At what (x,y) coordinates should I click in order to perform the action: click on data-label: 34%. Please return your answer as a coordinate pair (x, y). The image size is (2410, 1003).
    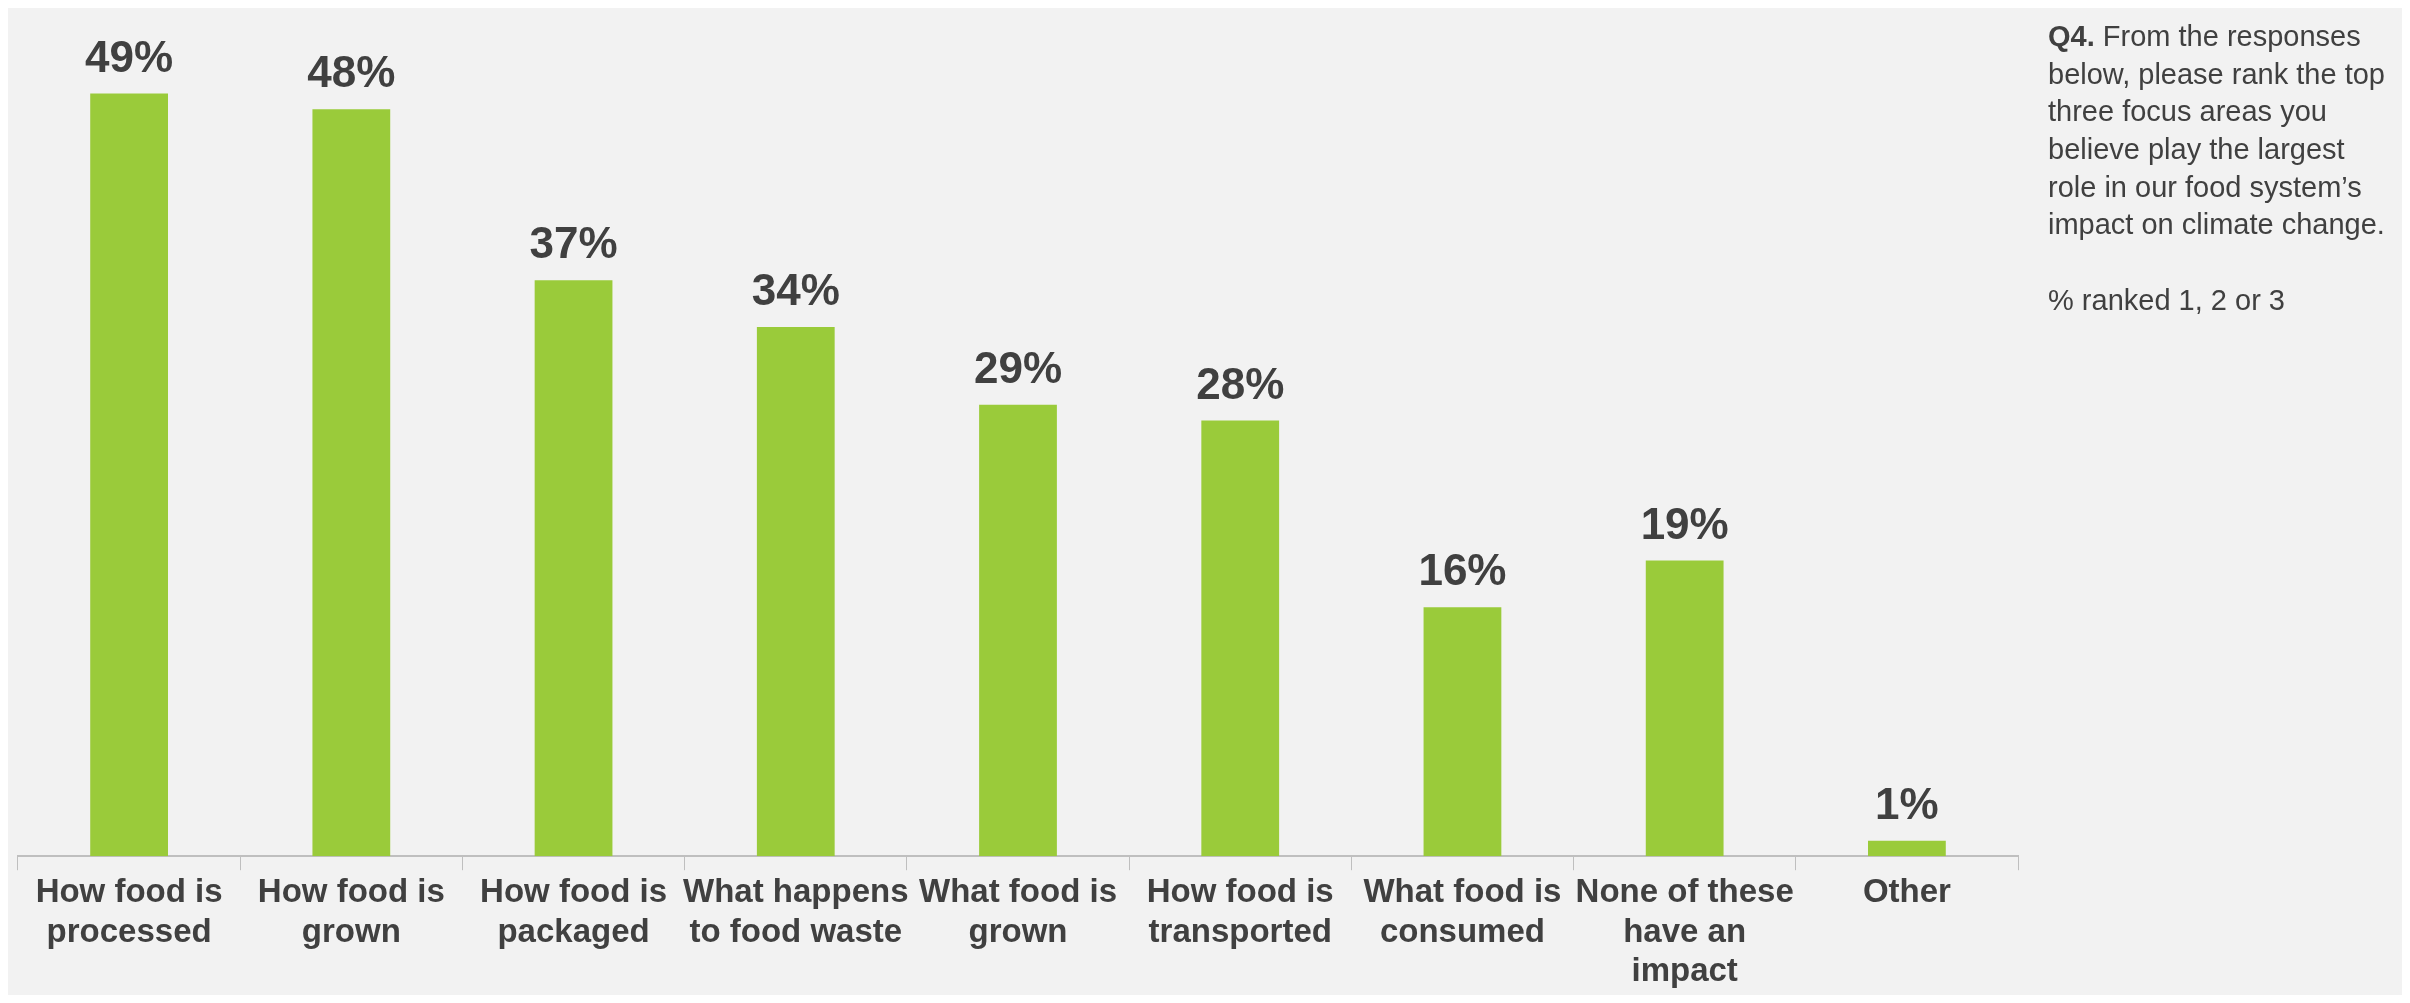
    Looking at the image, I should click on (795, 290).